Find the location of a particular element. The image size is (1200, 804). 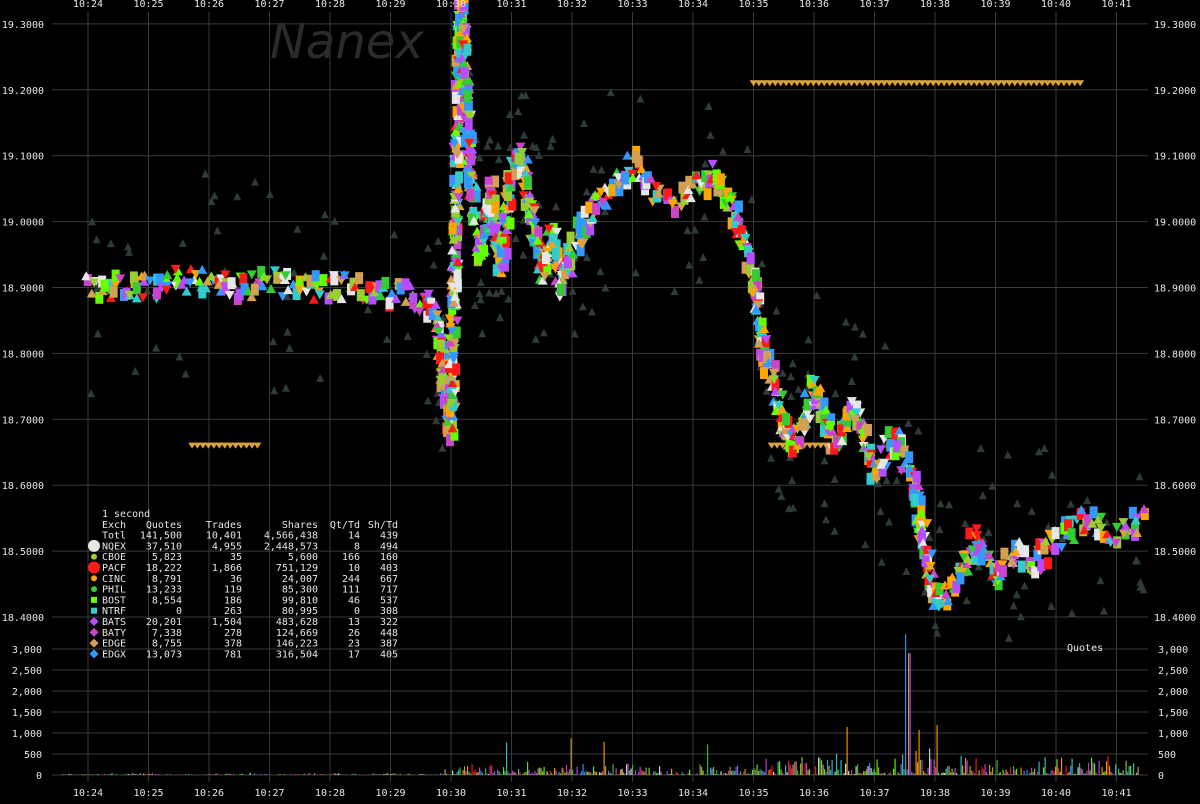

legend-value: 387 is located at coordinates (389, 644).